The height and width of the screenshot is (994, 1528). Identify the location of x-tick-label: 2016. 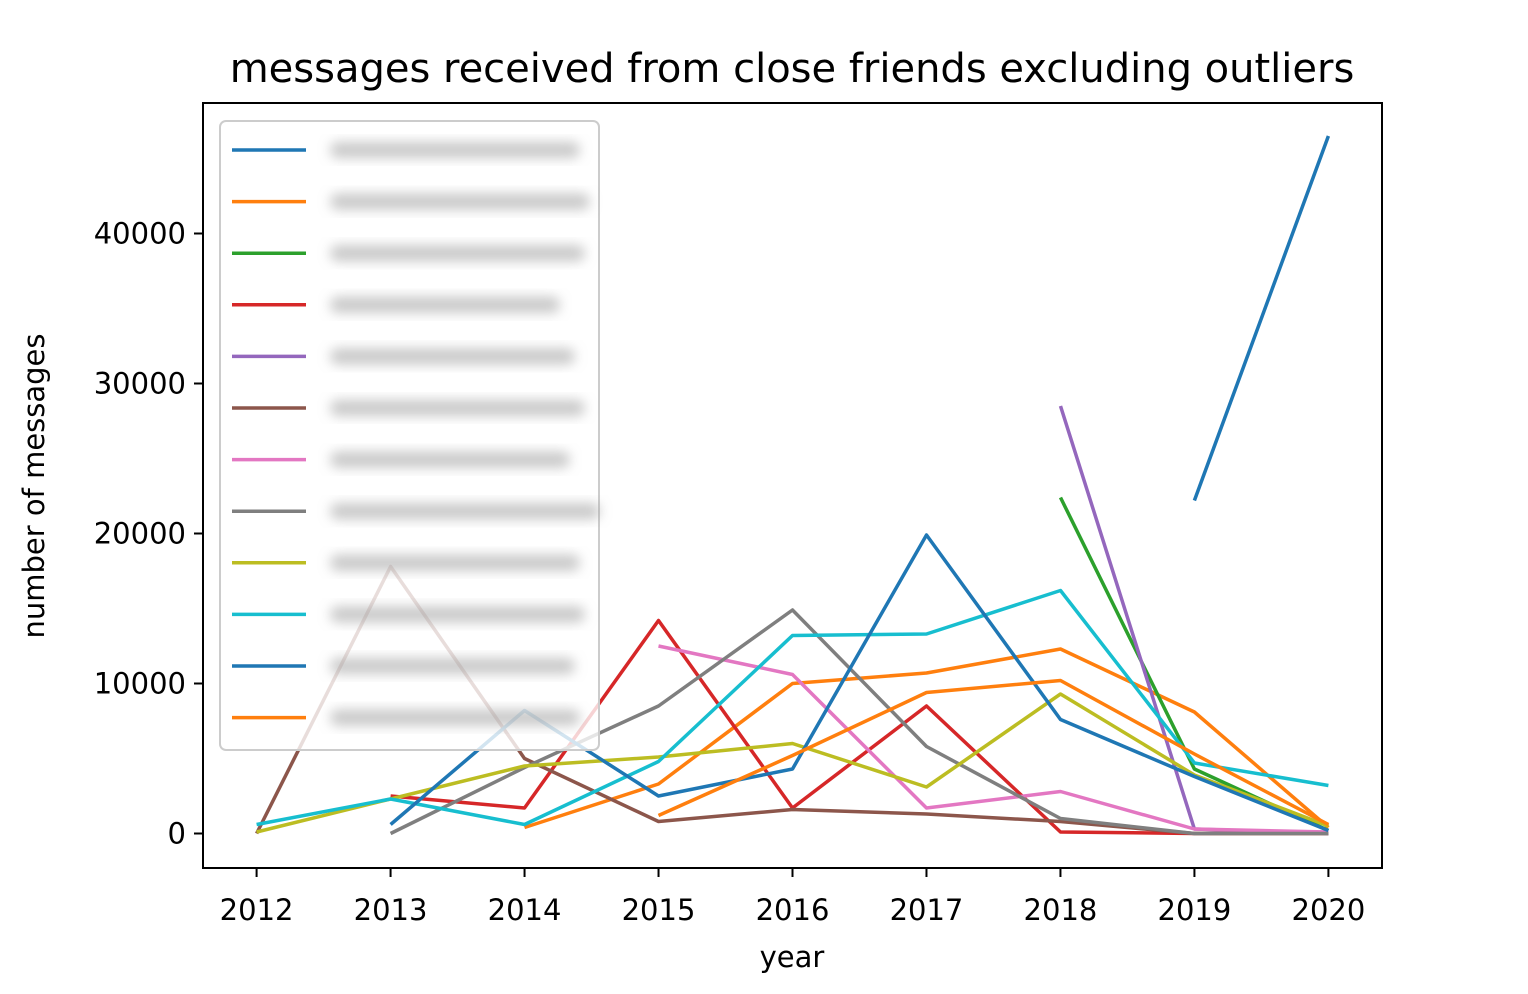
(793, 910).